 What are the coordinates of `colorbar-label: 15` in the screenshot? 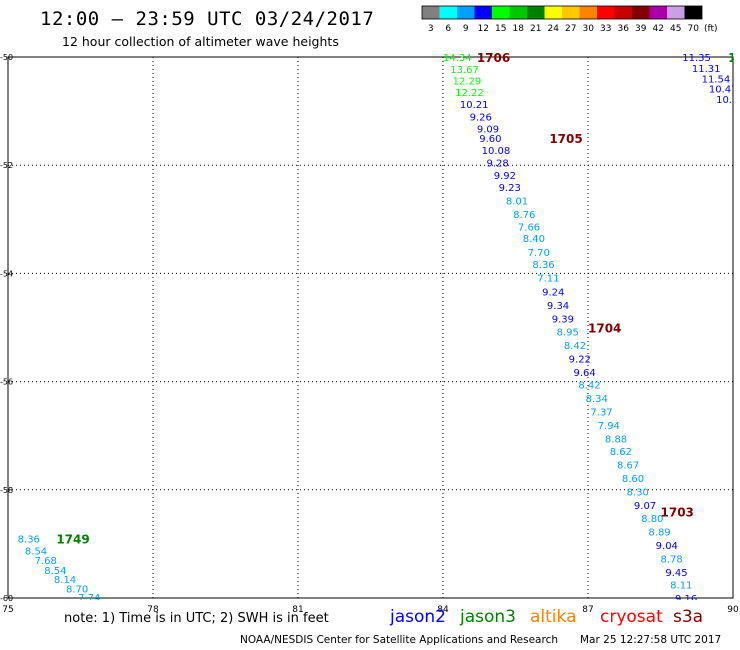 It's located at (500, 29).